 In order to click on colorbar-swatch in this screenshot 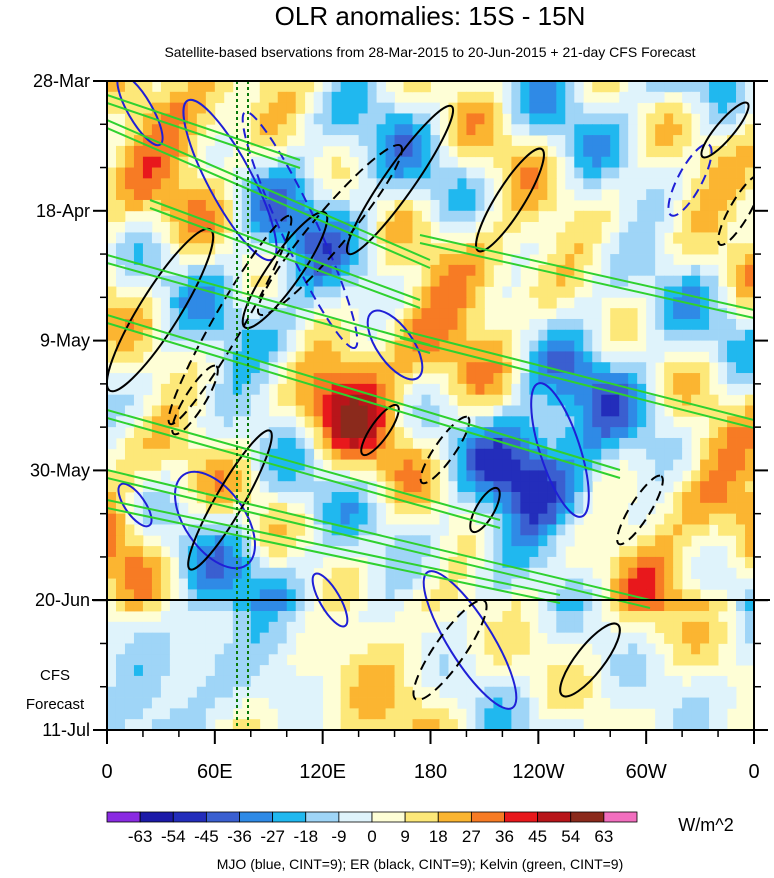, I will do `click(222, 817)`.